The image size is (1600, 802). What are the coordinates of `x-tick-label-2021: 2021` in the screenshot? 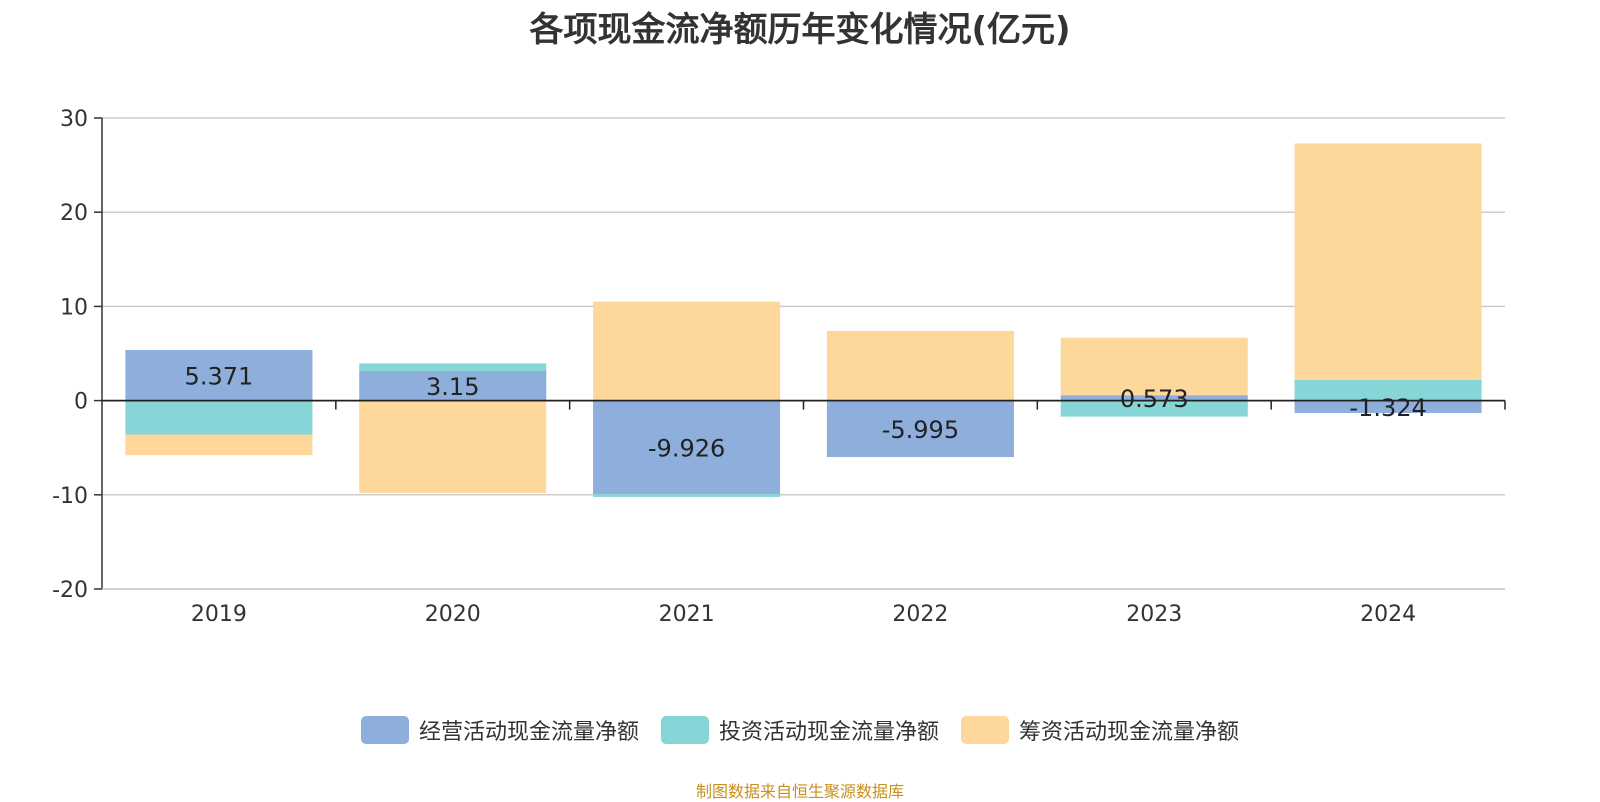 It's located at (687, 614).